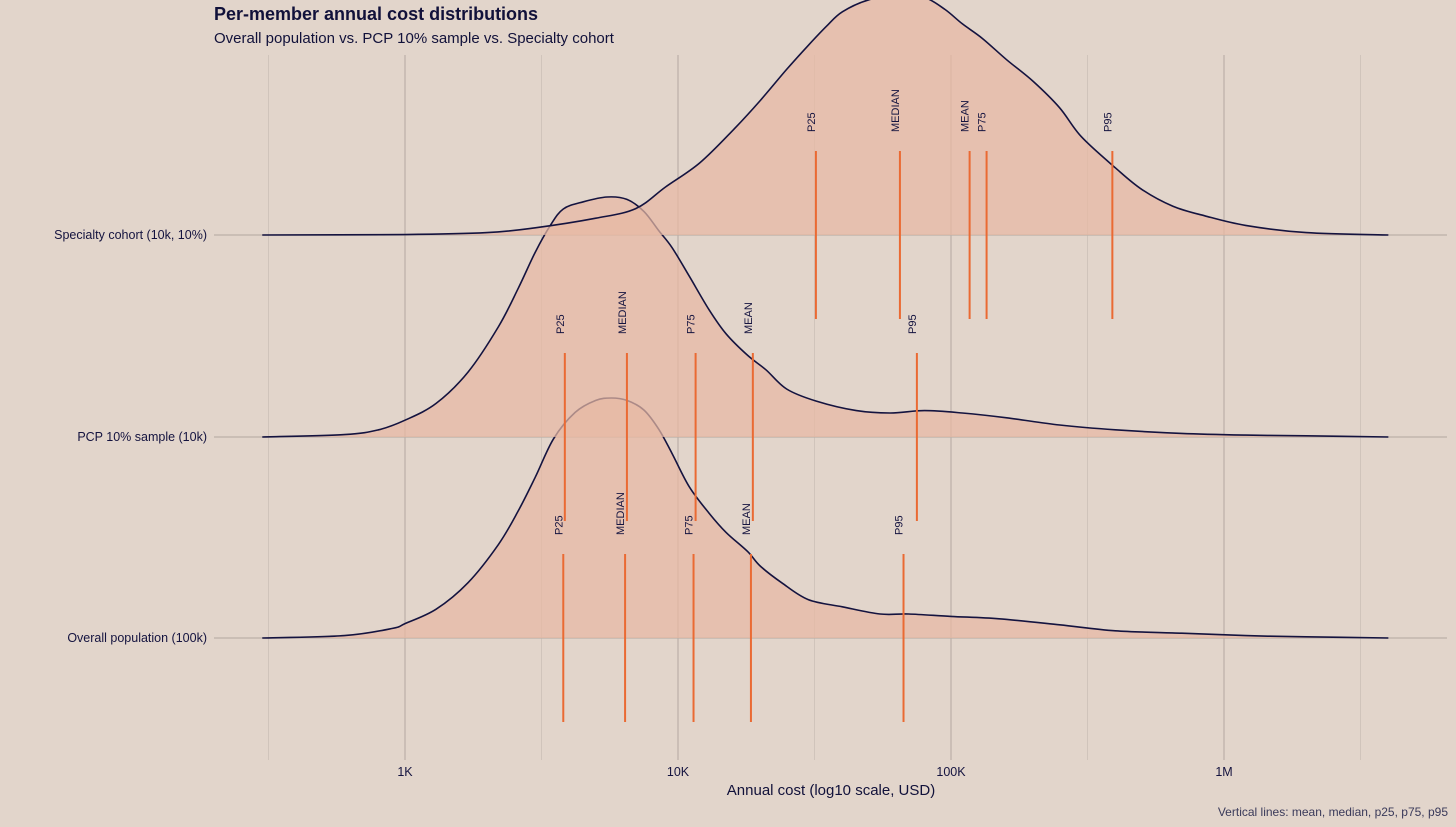 This screenshot has height=827, width=1456. What do you see at coordinates (376, 14) in the screenshot?
I see `chart-title: Per-member annual cost distributions` at bounding box center [376, 14].